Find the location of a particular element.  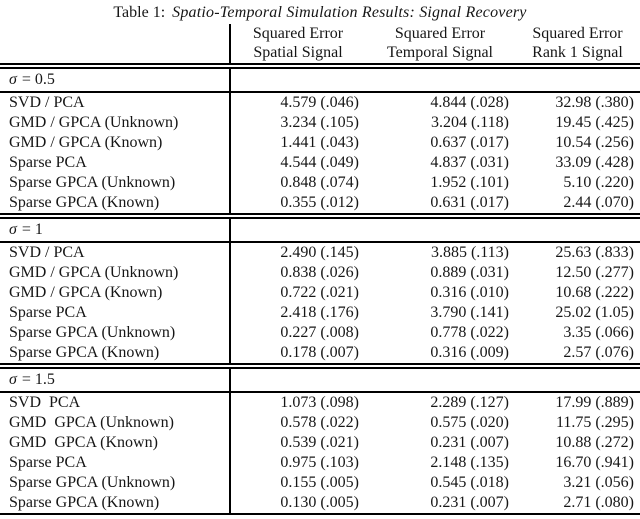

value-cell: 0.316 (.009) is located at coordinates (440, 356).